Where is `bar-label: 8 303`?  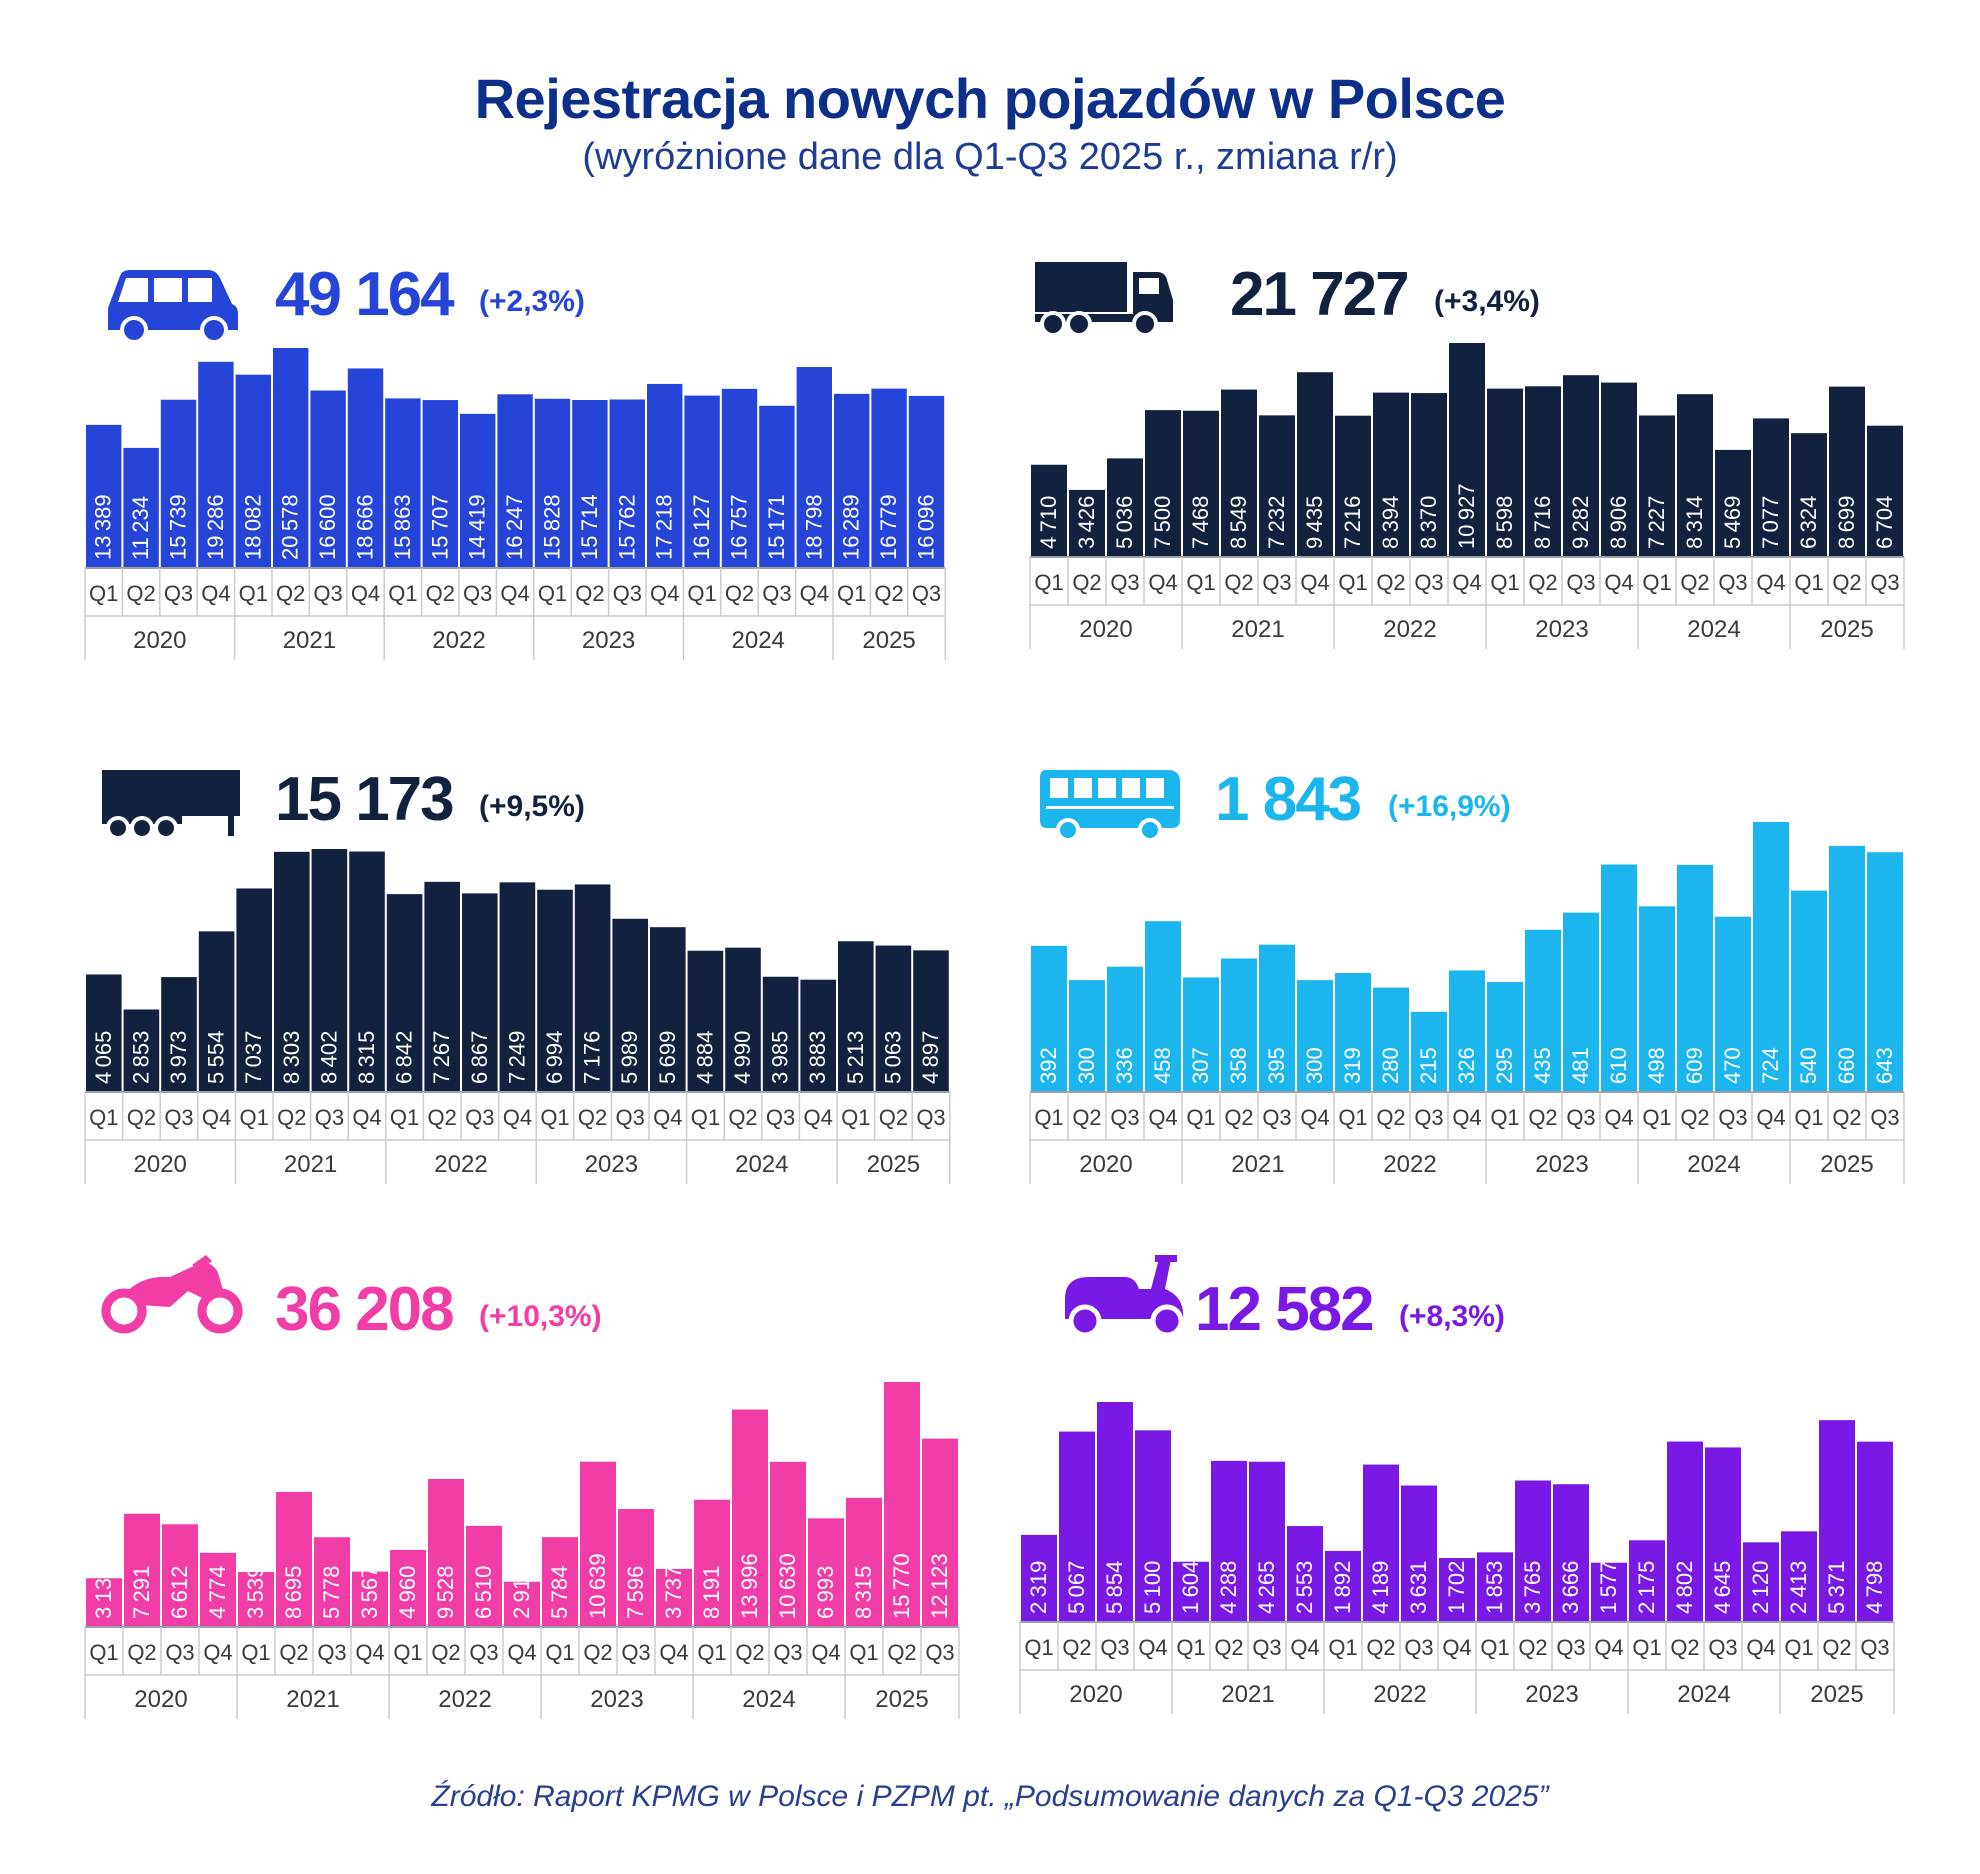 bar-label: 8 303 is located at coordinates (291, 1057).